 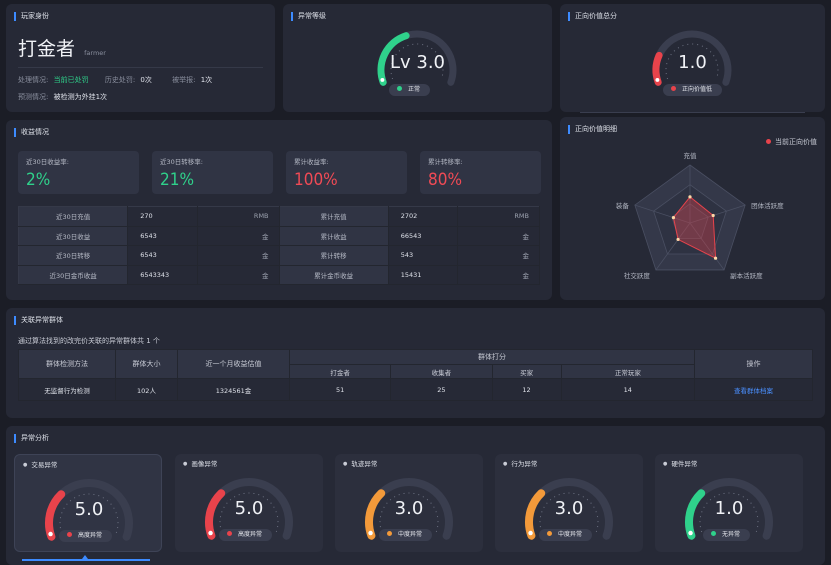 I want to click on identity-row-2: 预测情况: 被检测为外挂1次, so click(x=62, y=97).